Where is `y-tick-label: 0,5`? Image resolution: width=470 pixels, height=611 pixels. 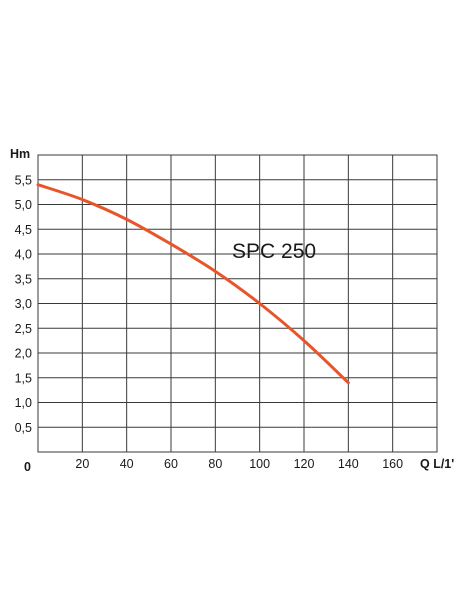
y-tick-label: 0,5 is located at coordinates (23, 428).